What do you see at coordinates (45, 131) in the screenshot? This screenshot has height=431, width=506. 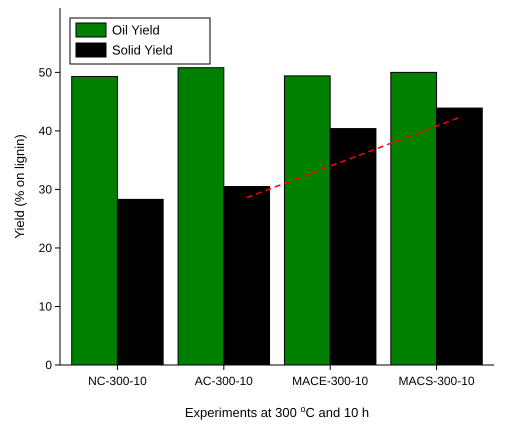 I see `y-tick-label: 40` at bounding box center [45, 131].